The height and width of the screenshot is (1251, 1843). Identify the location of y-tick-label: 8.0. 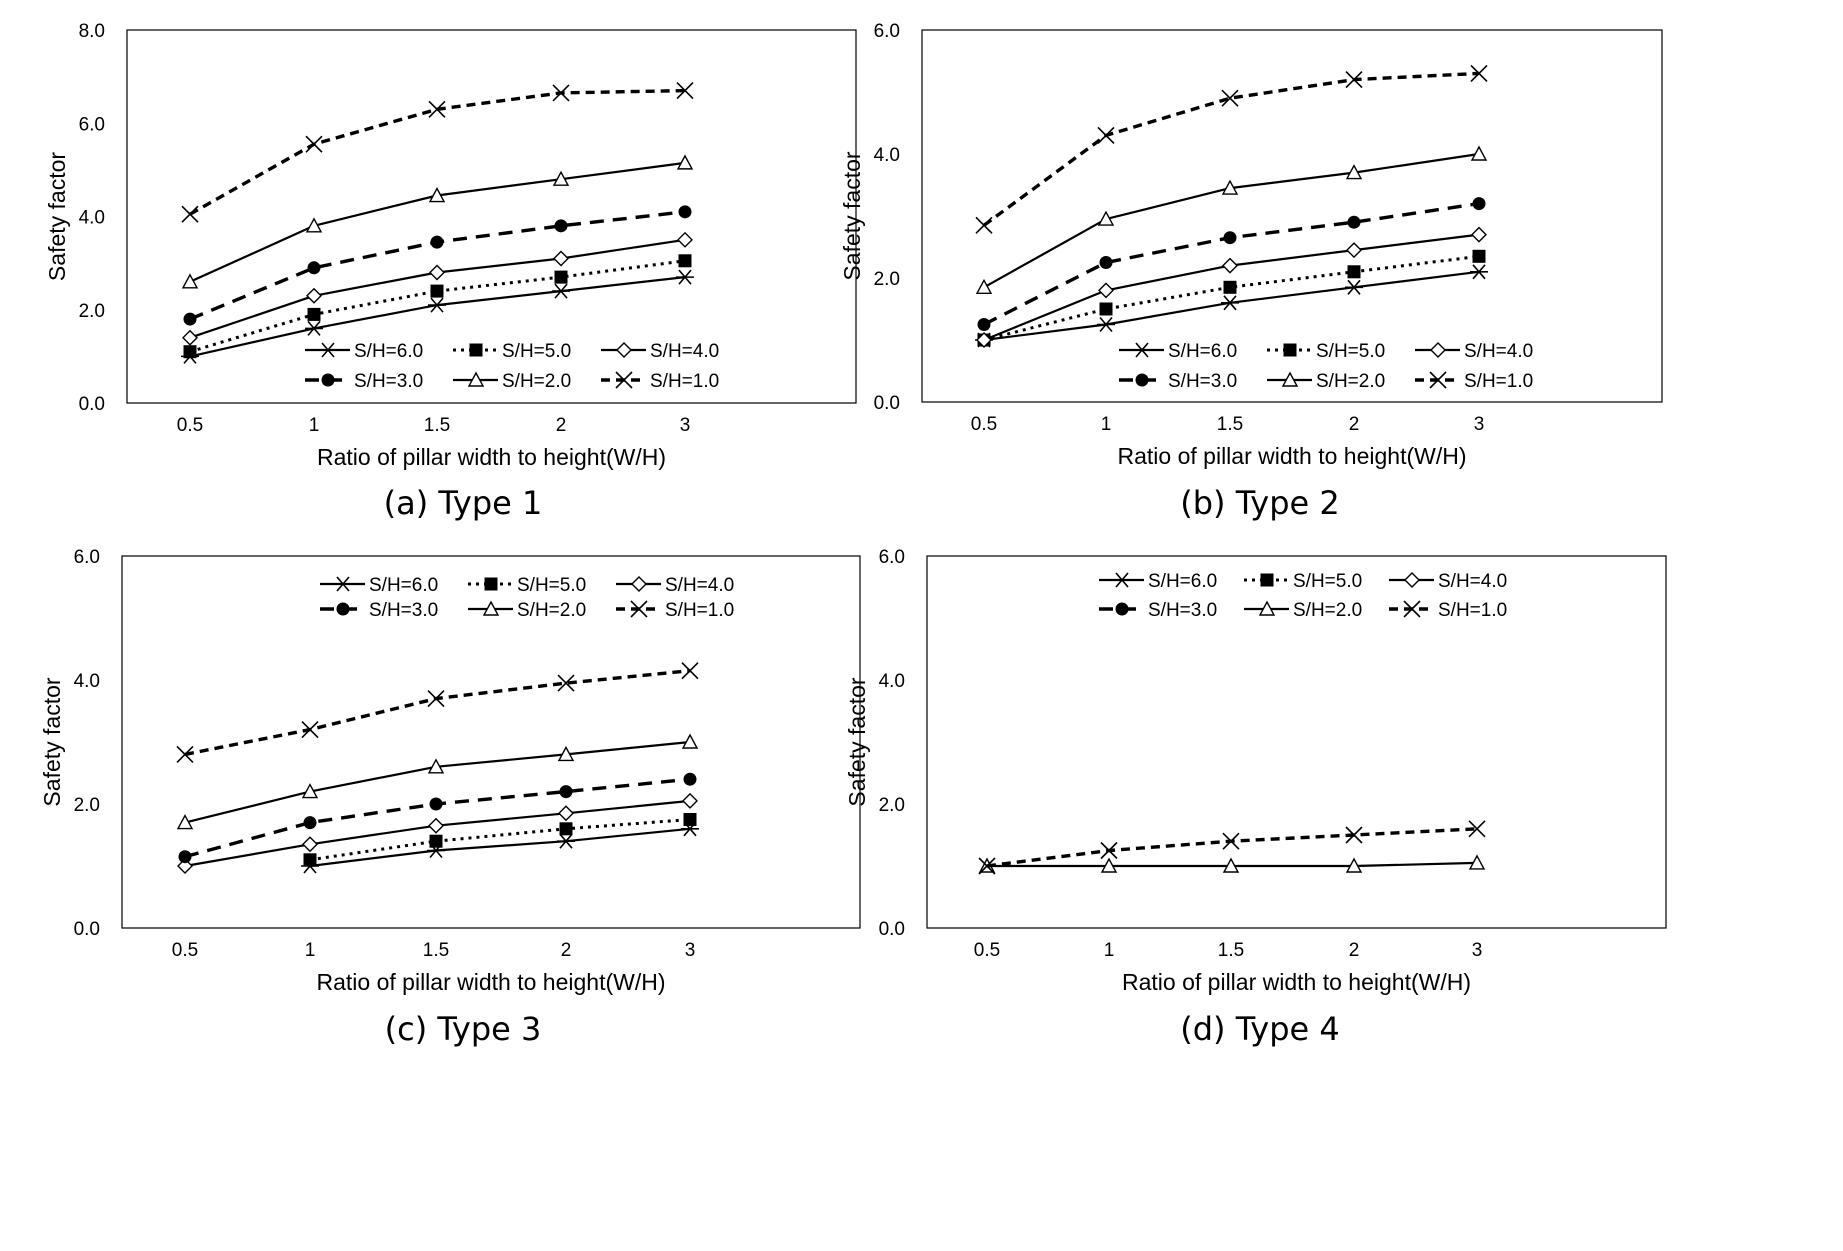
(92, 31).